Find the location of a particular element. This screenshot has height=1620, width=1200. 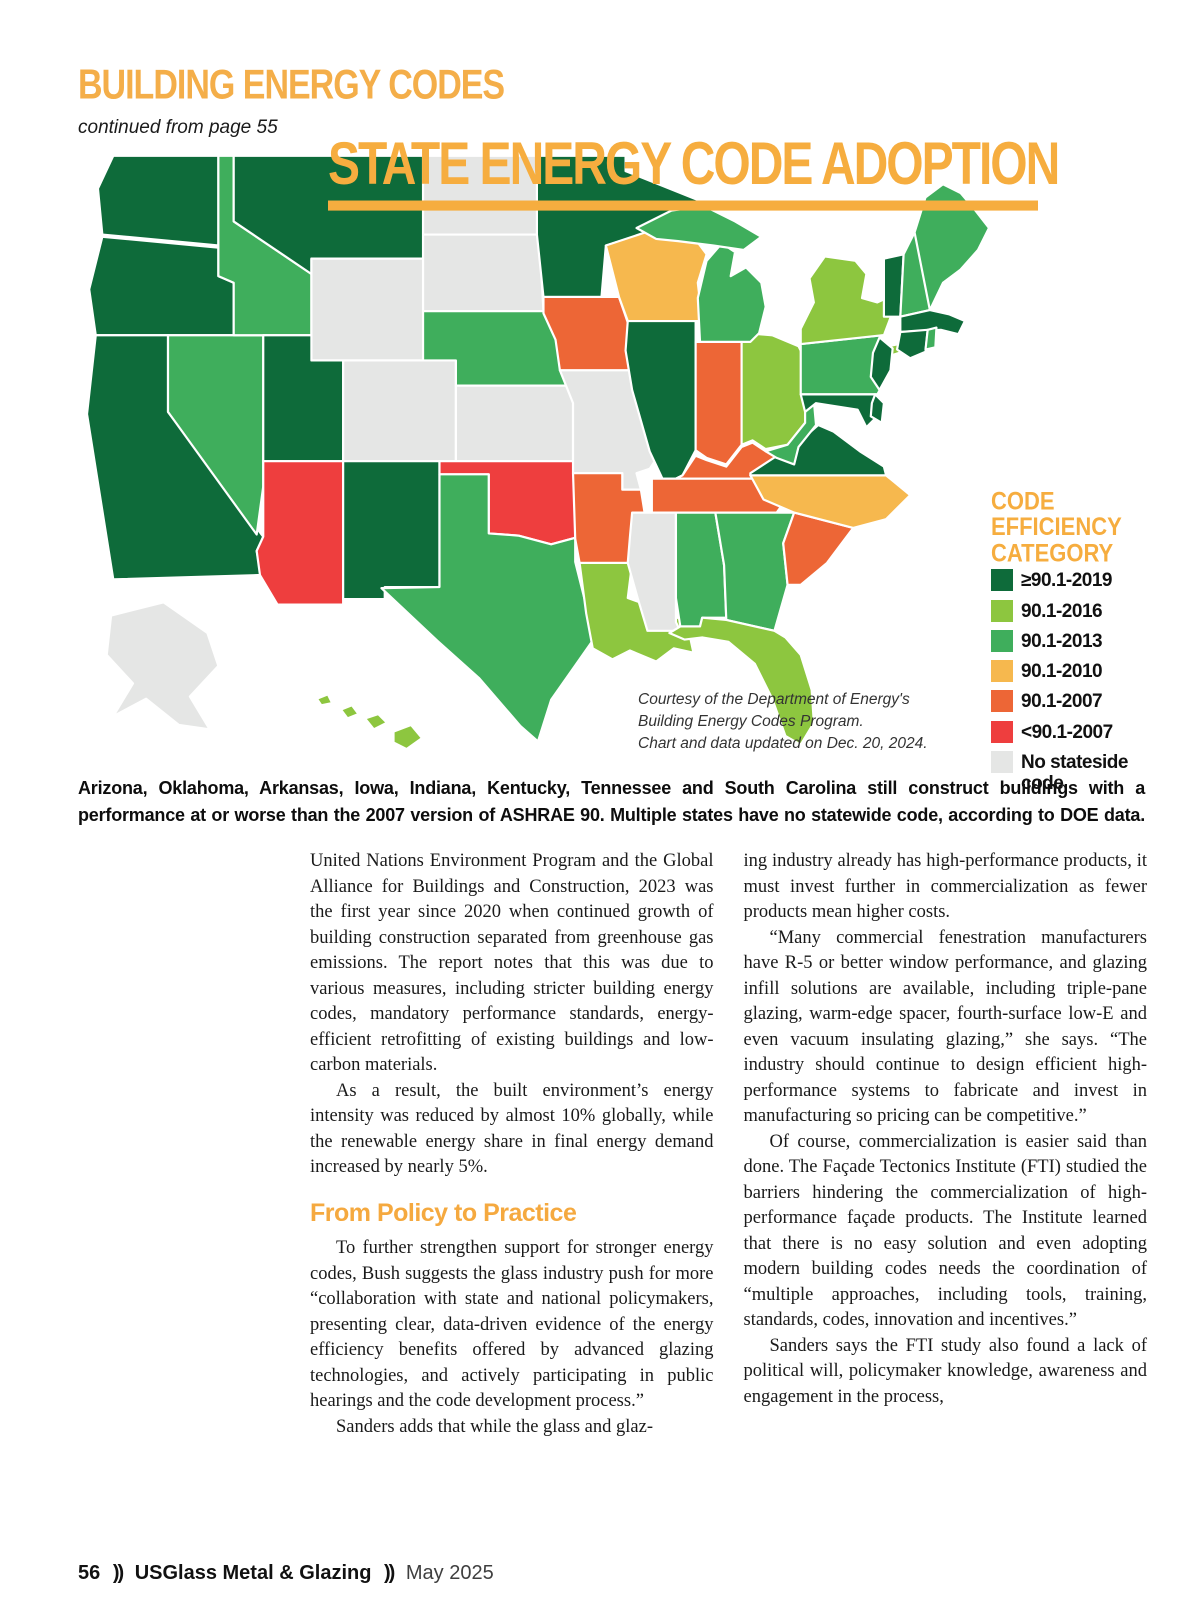

legend-label: 90.1-2013 is located at coordinates (1062, 641).